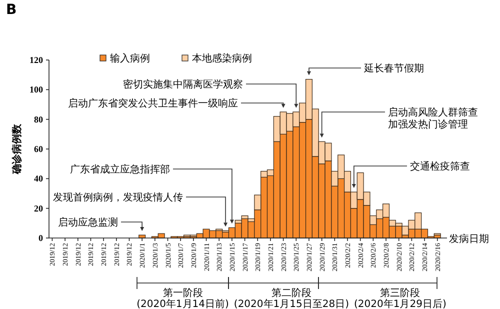 This screenshot has height=309, width=500. What do you see at coordinates (469, 239) in the screenshot?
I see `x-axis-title: 发病日期` at bounding box center [469, 239].